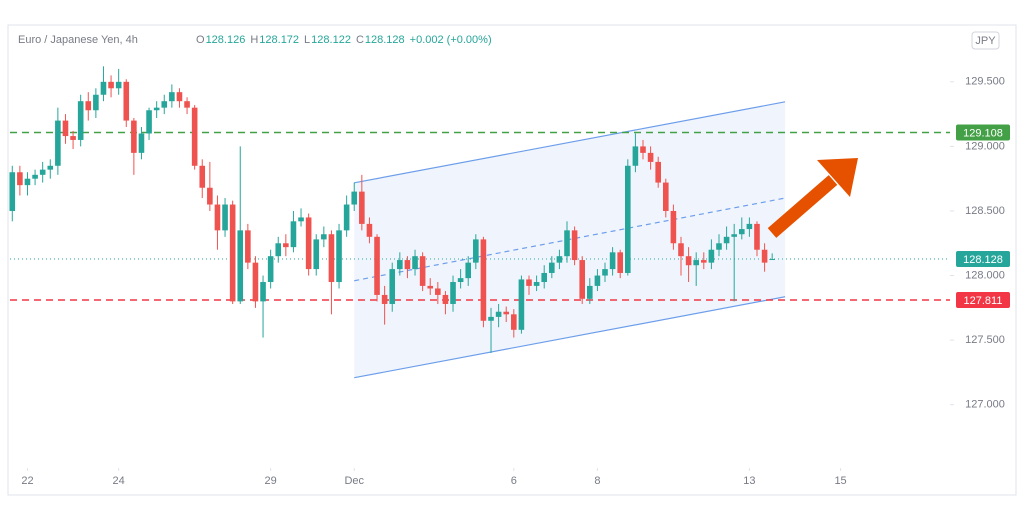 The width and height of the screenshot is (1024, 528). Describe the element at coordinates (451, 40) in the screenshot. I see `change: +0.002 (+0.00%)` at that location.